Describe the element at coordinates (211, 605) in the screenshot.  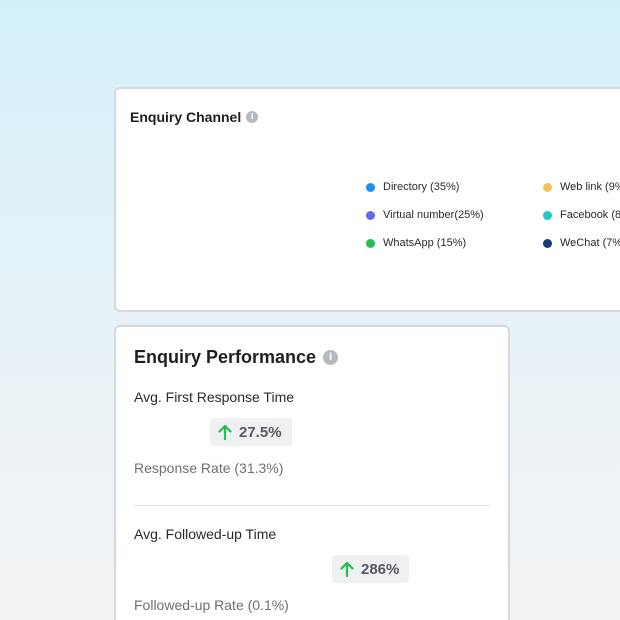
I see `followed-up-rate-text: Followed-up Rate (0.1%)` at that location.